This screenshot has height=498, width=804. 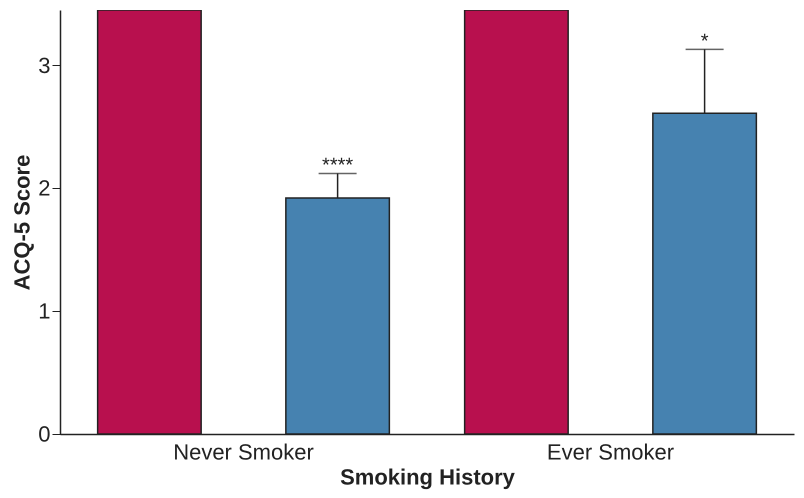 What do you see at coordinates (610, 452) in the screenshot?
I see `x-tick-label: Ever Smoker` at bounding box center [610, 452].